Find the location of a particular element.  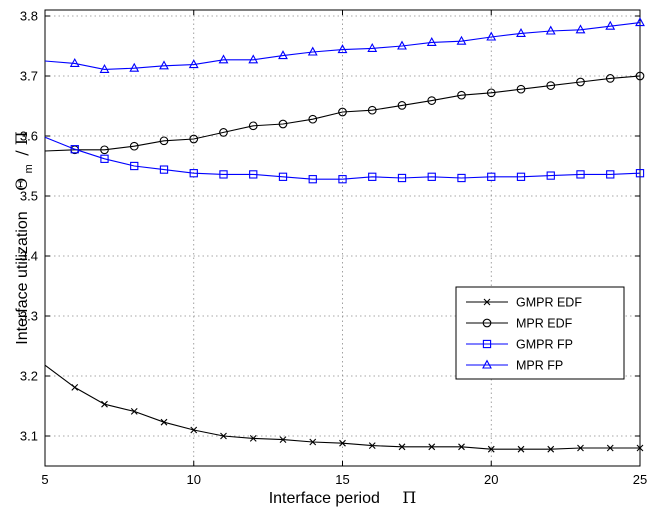

x-axis-symbol: Π is located at coordinates (409, 497).